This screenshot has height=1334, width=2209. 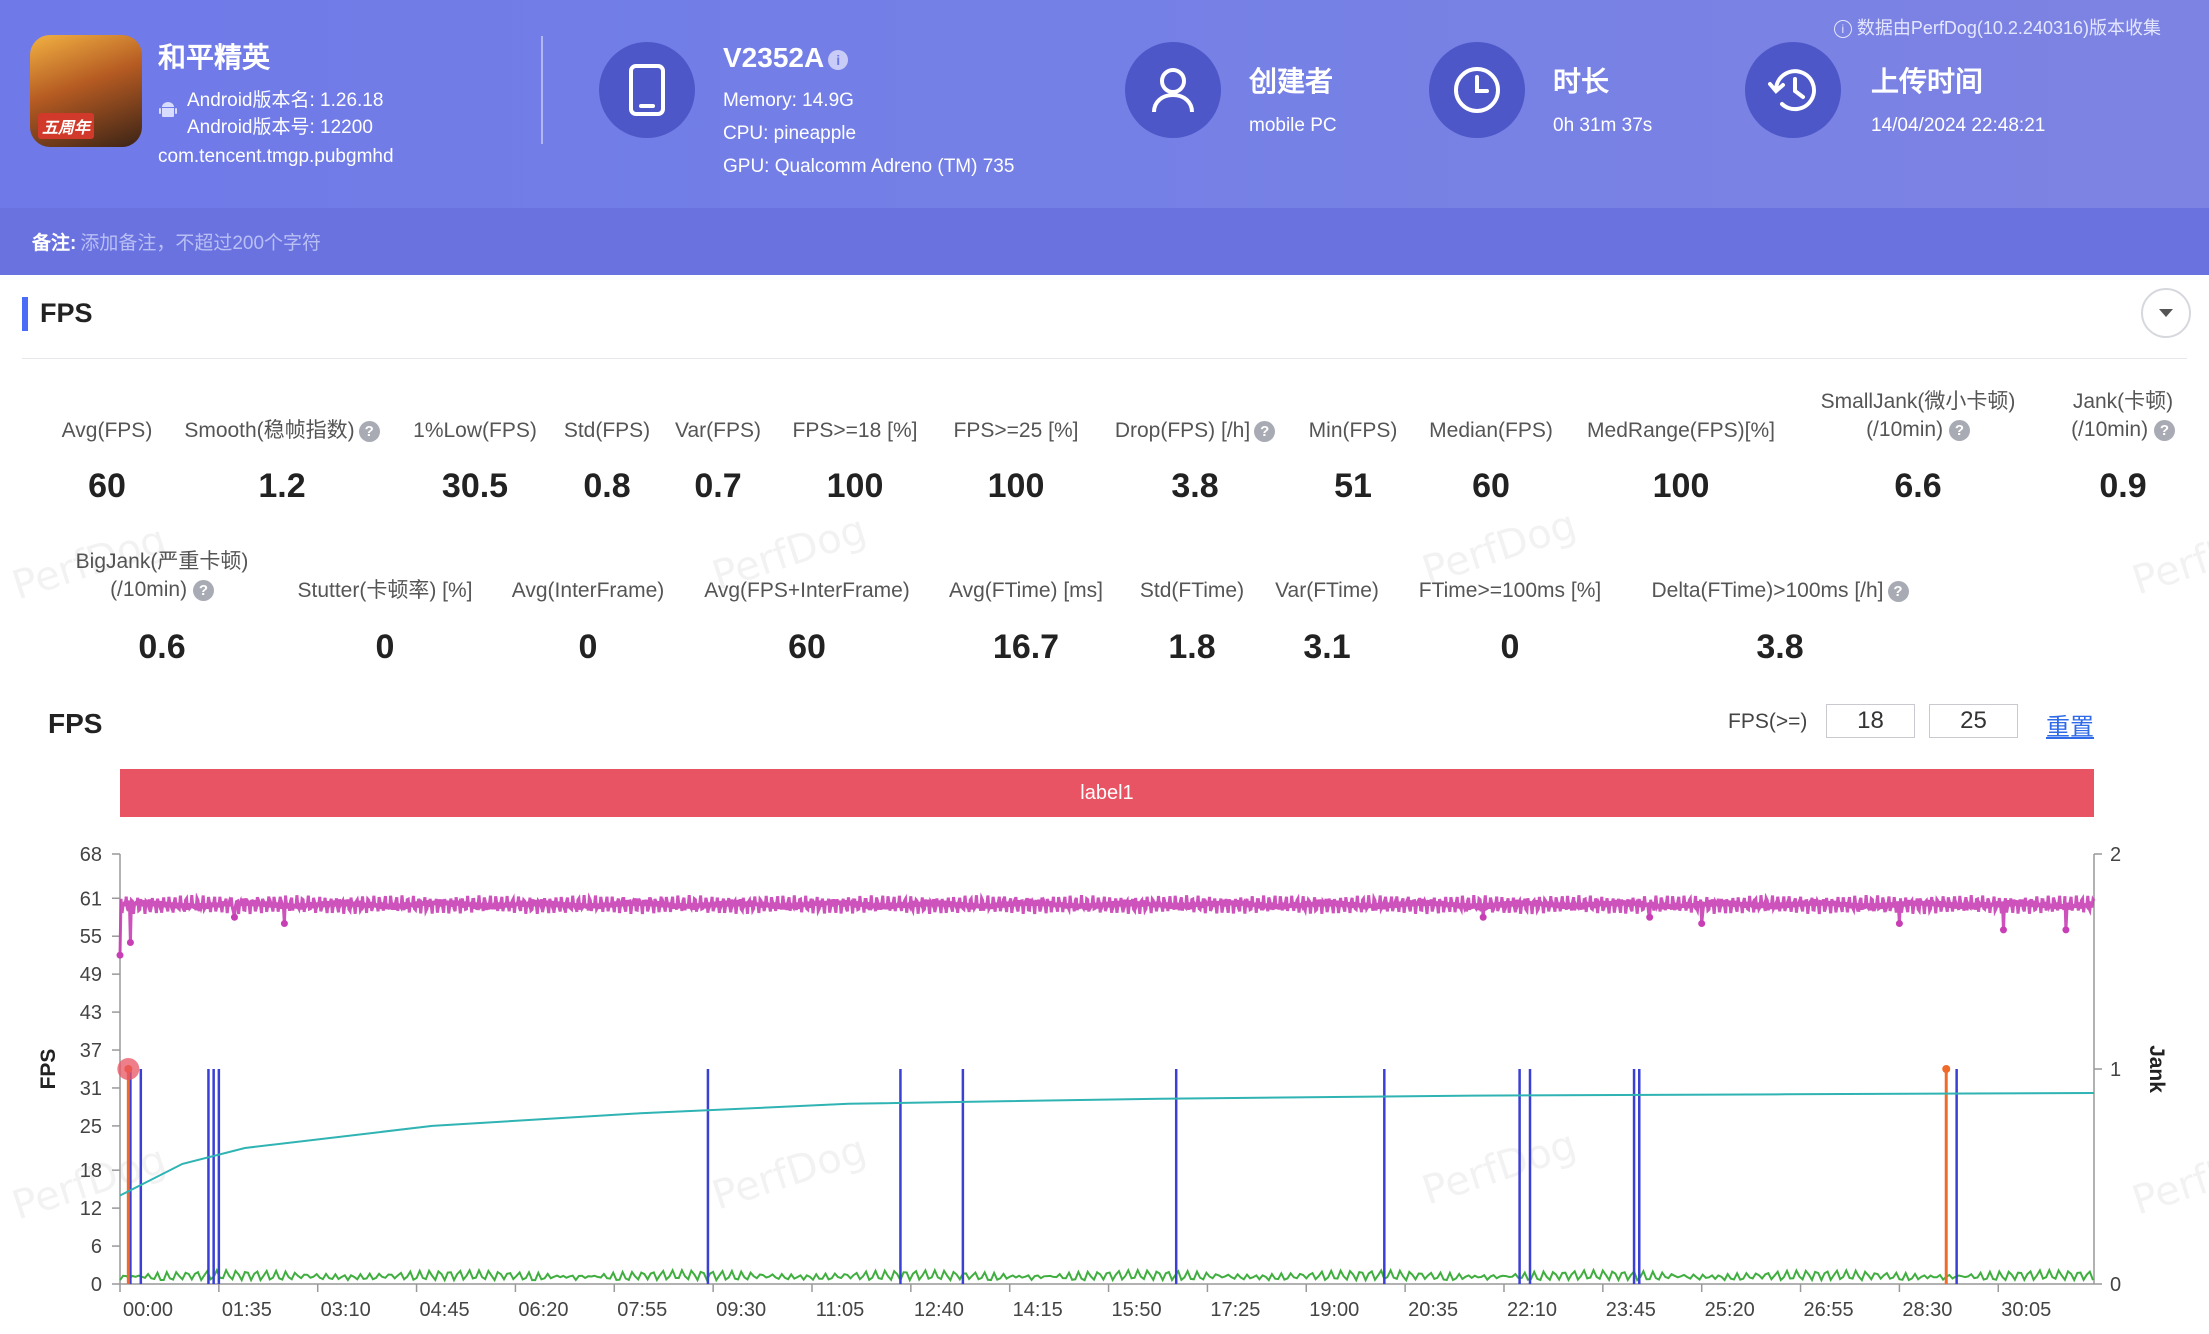 What do you see at coordinates (1510, 591) in the screenshot?
I see `metric-label: FTime>=100ms [%]` at bounding box center [1510, 591].